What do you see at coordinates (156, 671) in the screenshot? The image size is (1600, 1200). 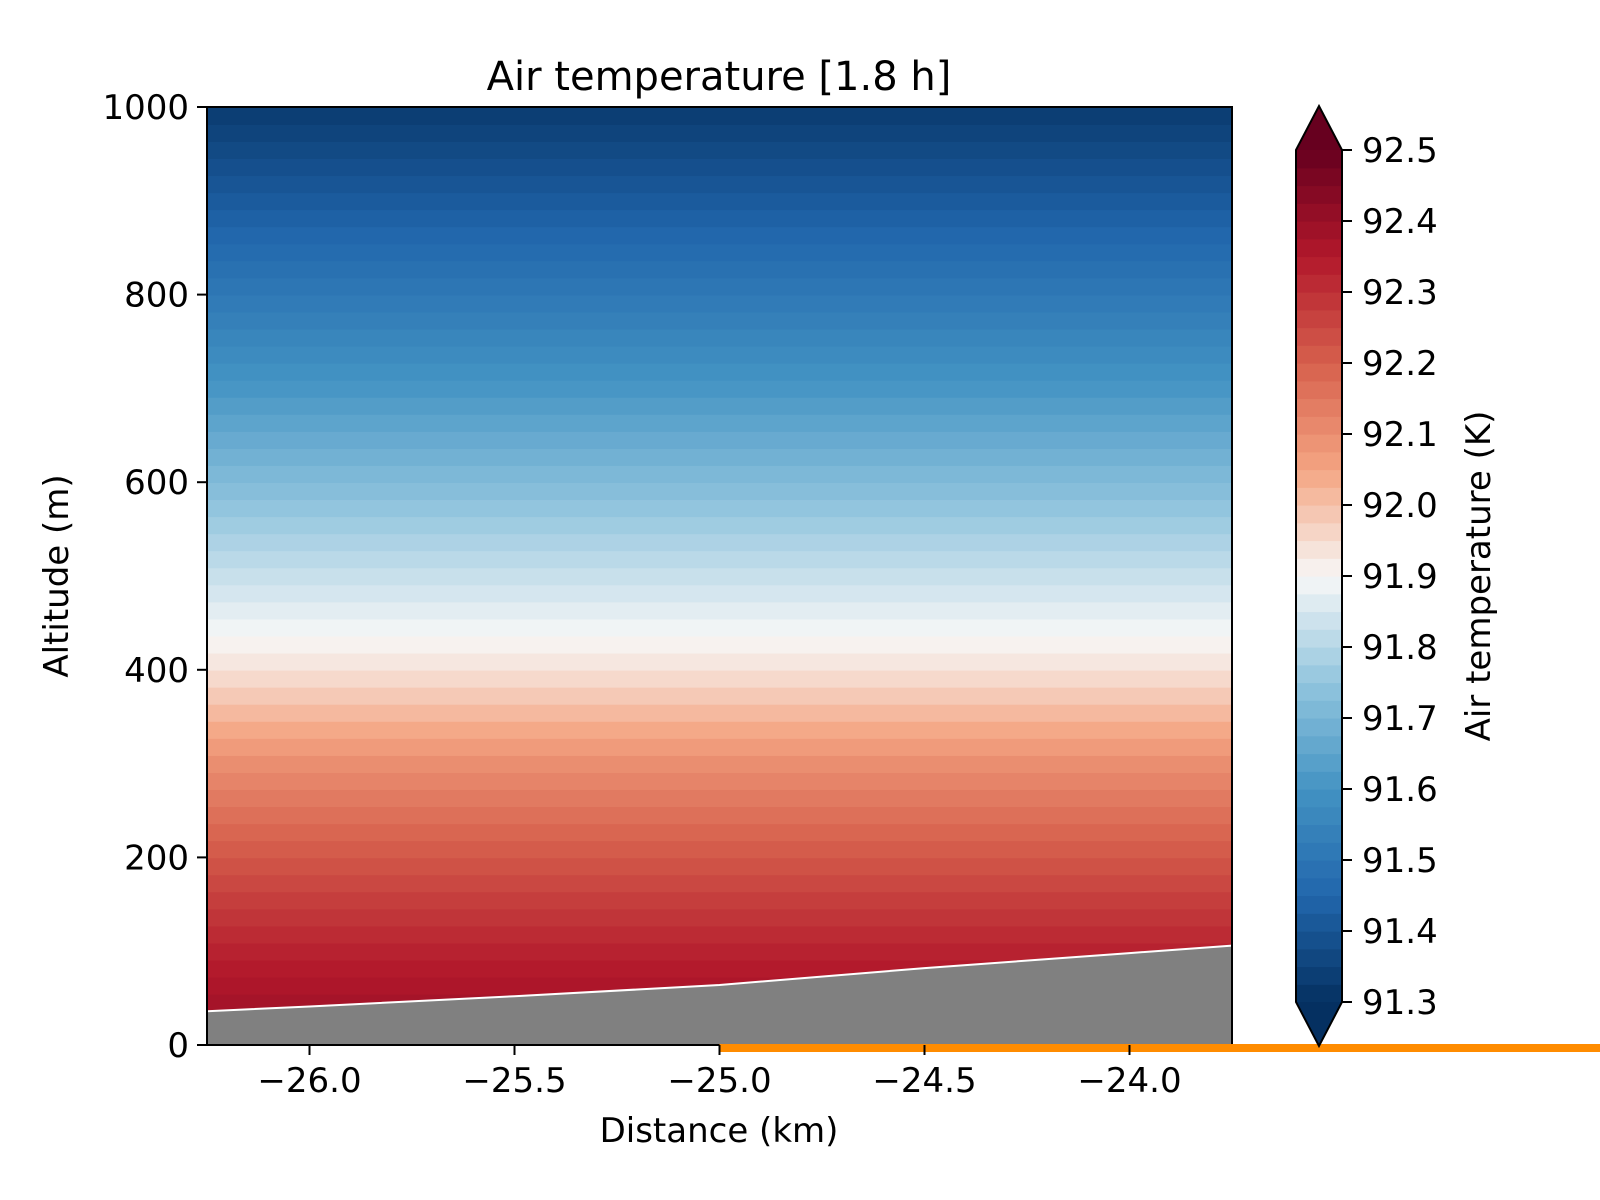 I see `y-tick-label: 400` at bounding box center [156, 671].